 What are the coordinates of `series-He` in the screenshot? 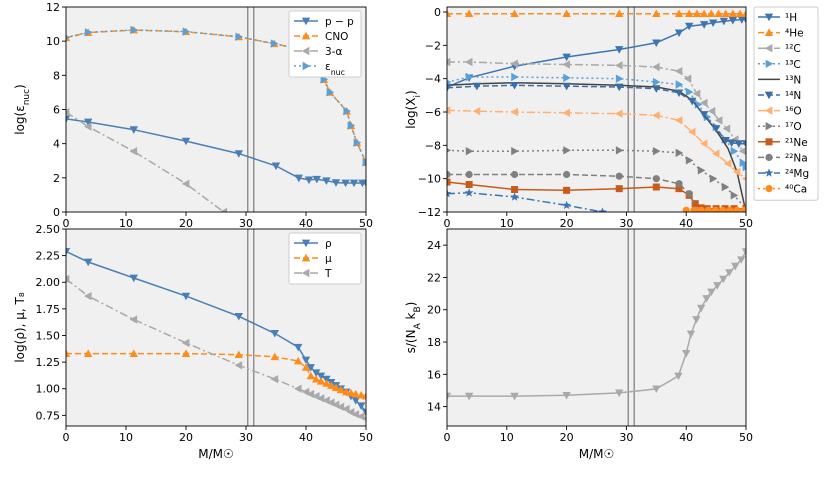 It's located at (596, 13).